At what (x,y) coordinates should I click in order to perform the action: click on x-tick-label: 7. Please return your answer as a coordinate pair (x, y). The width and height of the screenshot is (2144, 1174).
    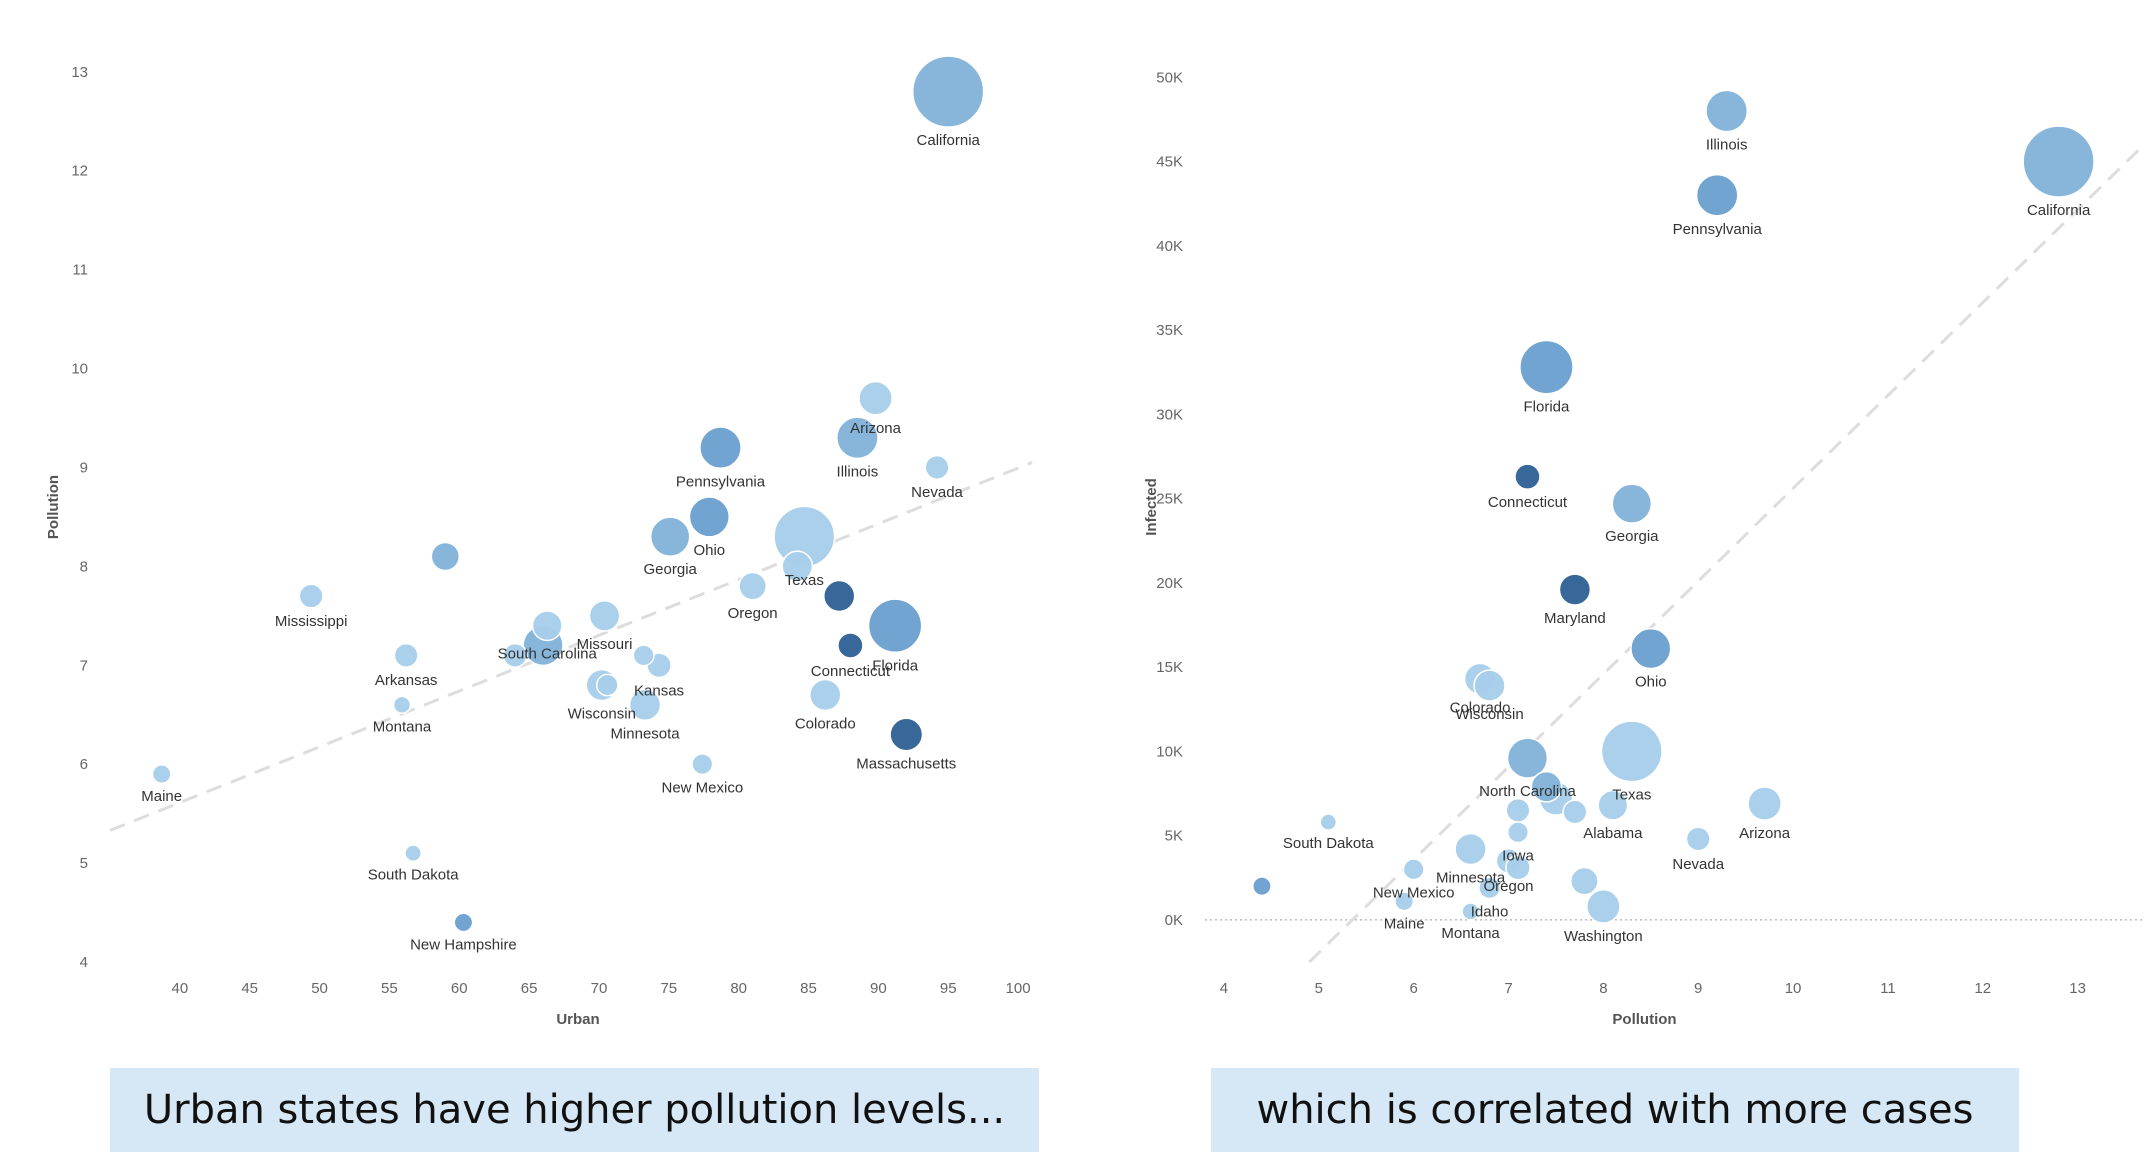
    Looking at the image, I should click on (1508, 988).